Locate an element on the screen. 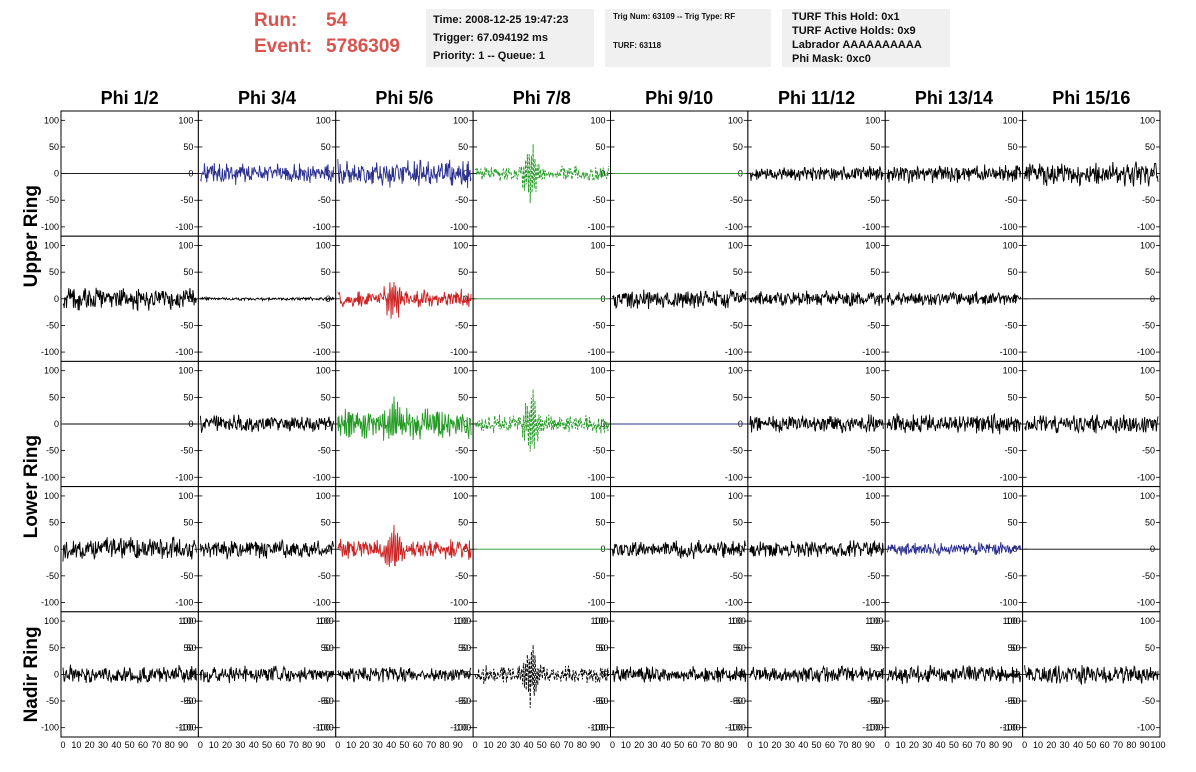 The width and height of the screenshot is (1196, 772). panel-r4-c0: 100 100 50 50 0 0 -50 -50 -100 -100 is located at coordinates (120, 674).